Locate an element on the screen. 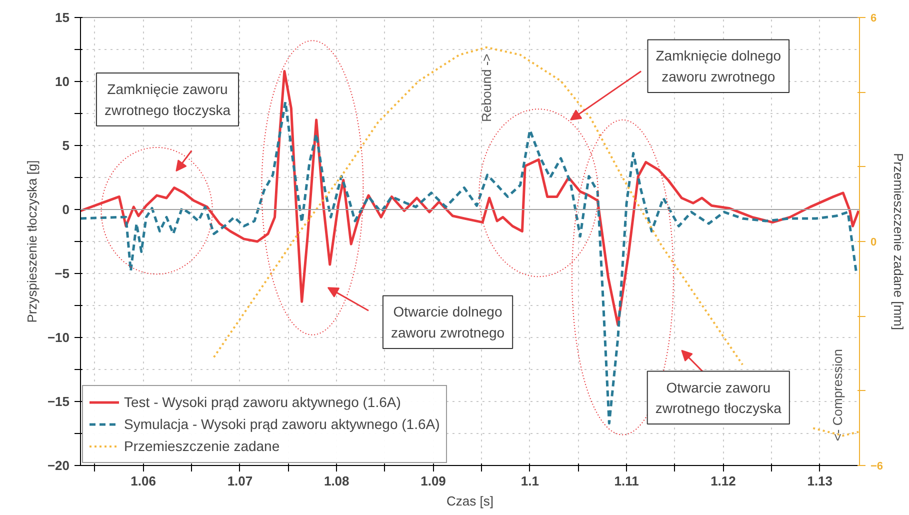 The height and width of the screenshot is (515, 909). y-tick-label: −15 is located at coordinates (58, 401).